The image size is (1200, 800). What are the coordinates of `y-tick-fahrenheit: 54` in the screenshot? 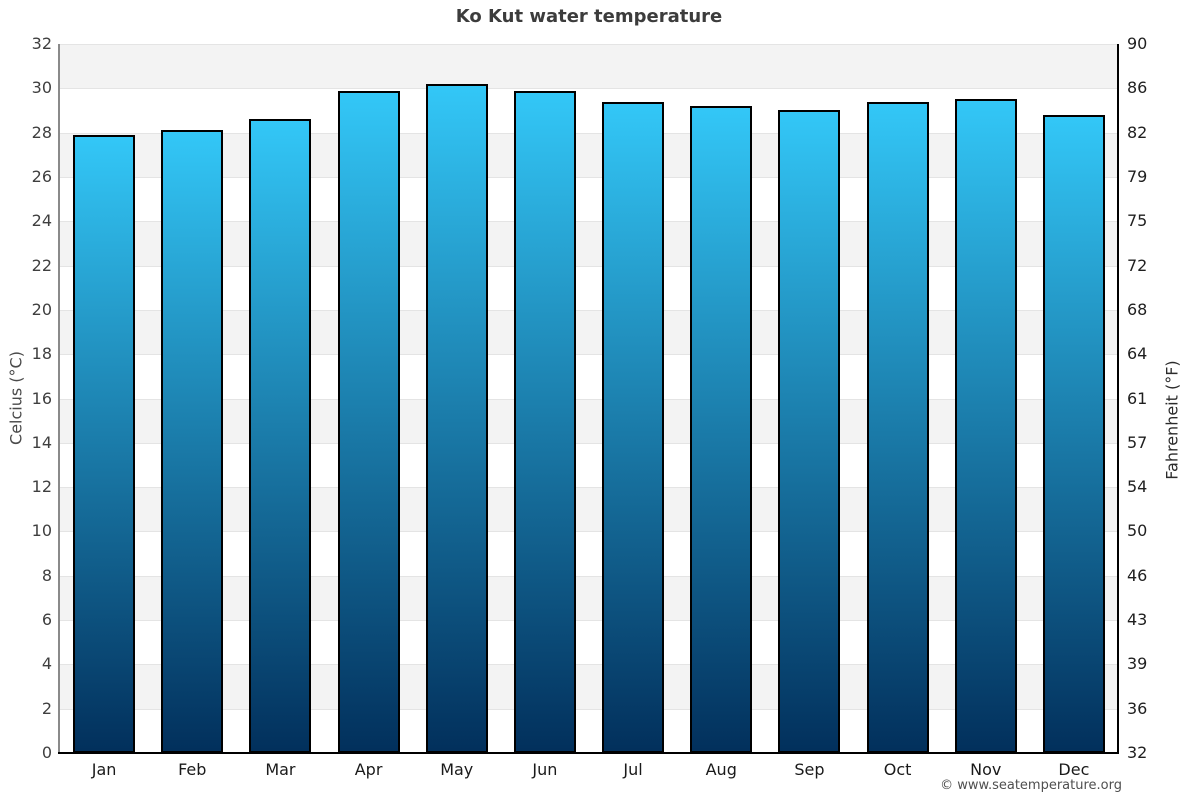 It's located at (1137, 487).